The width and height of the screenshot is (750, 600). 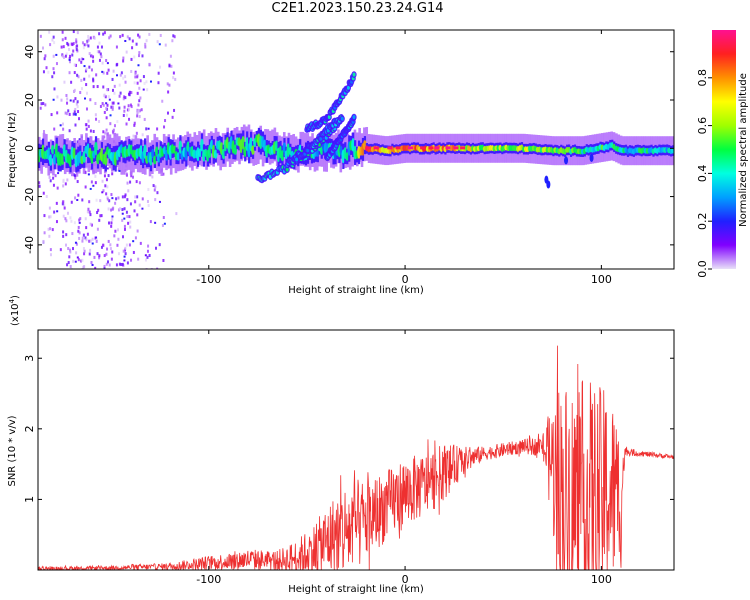 What do you see at coordinates (29, 428) in the screenshot?
I see `snr-y-tick-label: 2` at bounding box center [29, 428].